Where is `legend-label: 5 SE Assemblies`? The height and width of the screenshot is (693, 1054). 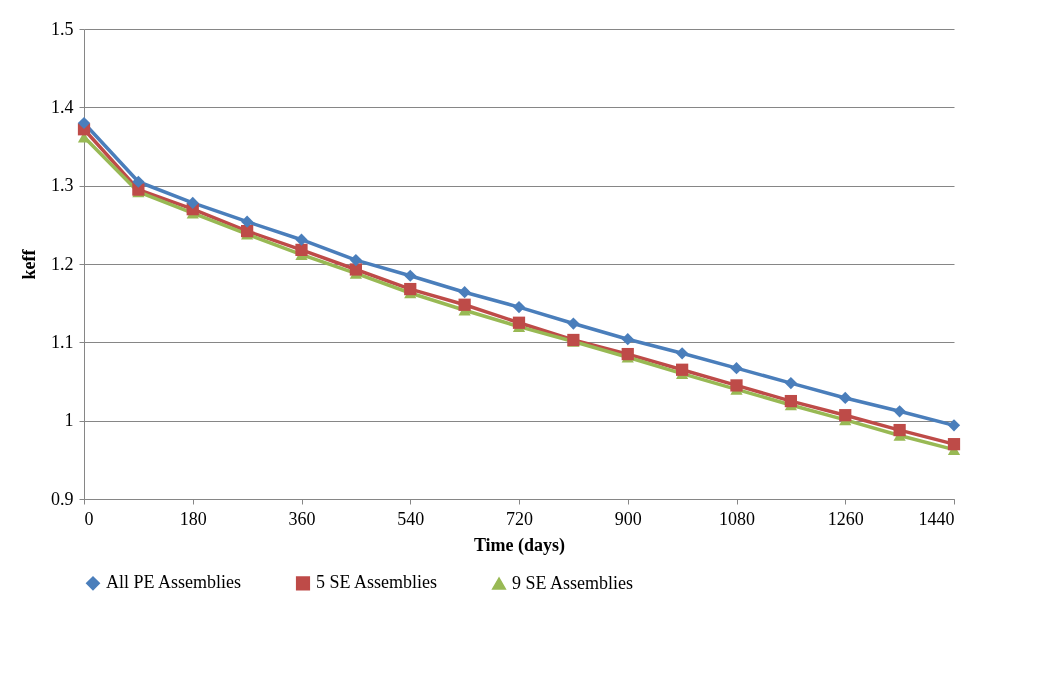
legend-label: 5 SE Assemblies is located at coordinates (377, 582).